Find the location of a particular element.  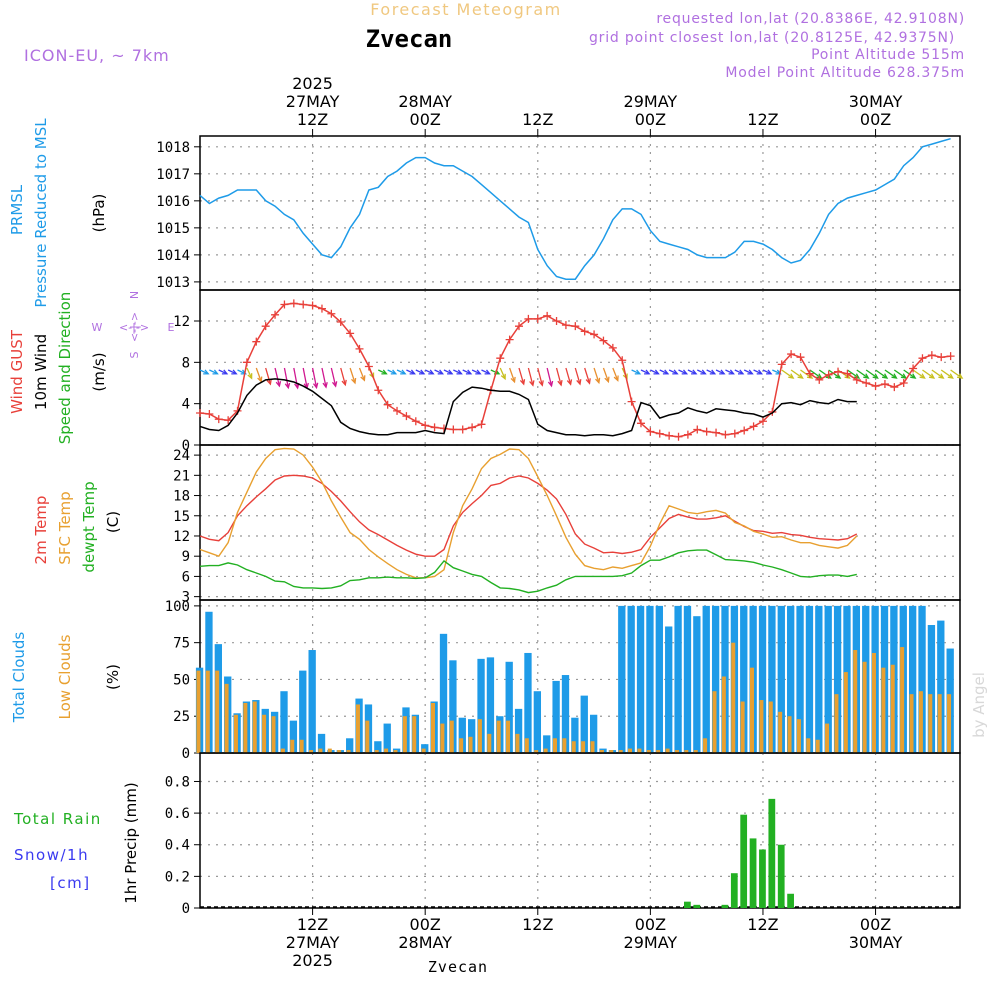

ytick-label: 50 is located at coordinates (181, 680).